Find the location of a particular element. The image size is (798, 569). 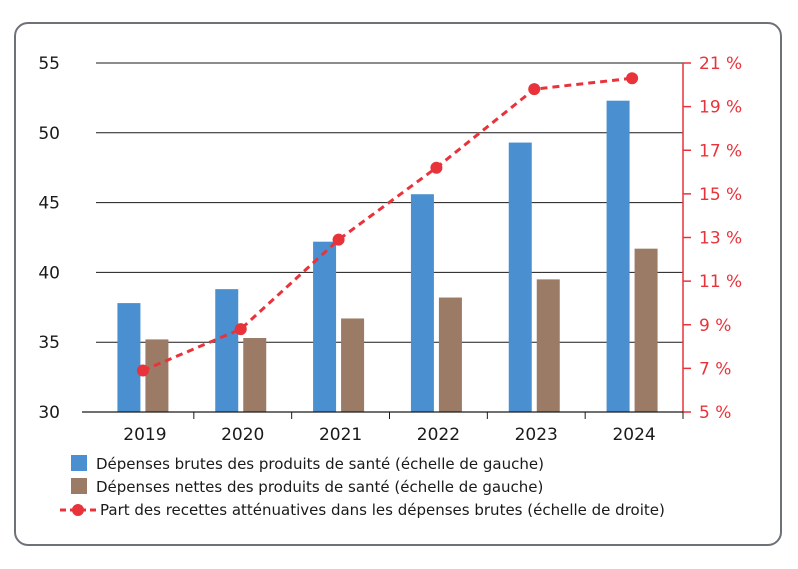

bar-net-2020 is located at coordinates (255, 375).